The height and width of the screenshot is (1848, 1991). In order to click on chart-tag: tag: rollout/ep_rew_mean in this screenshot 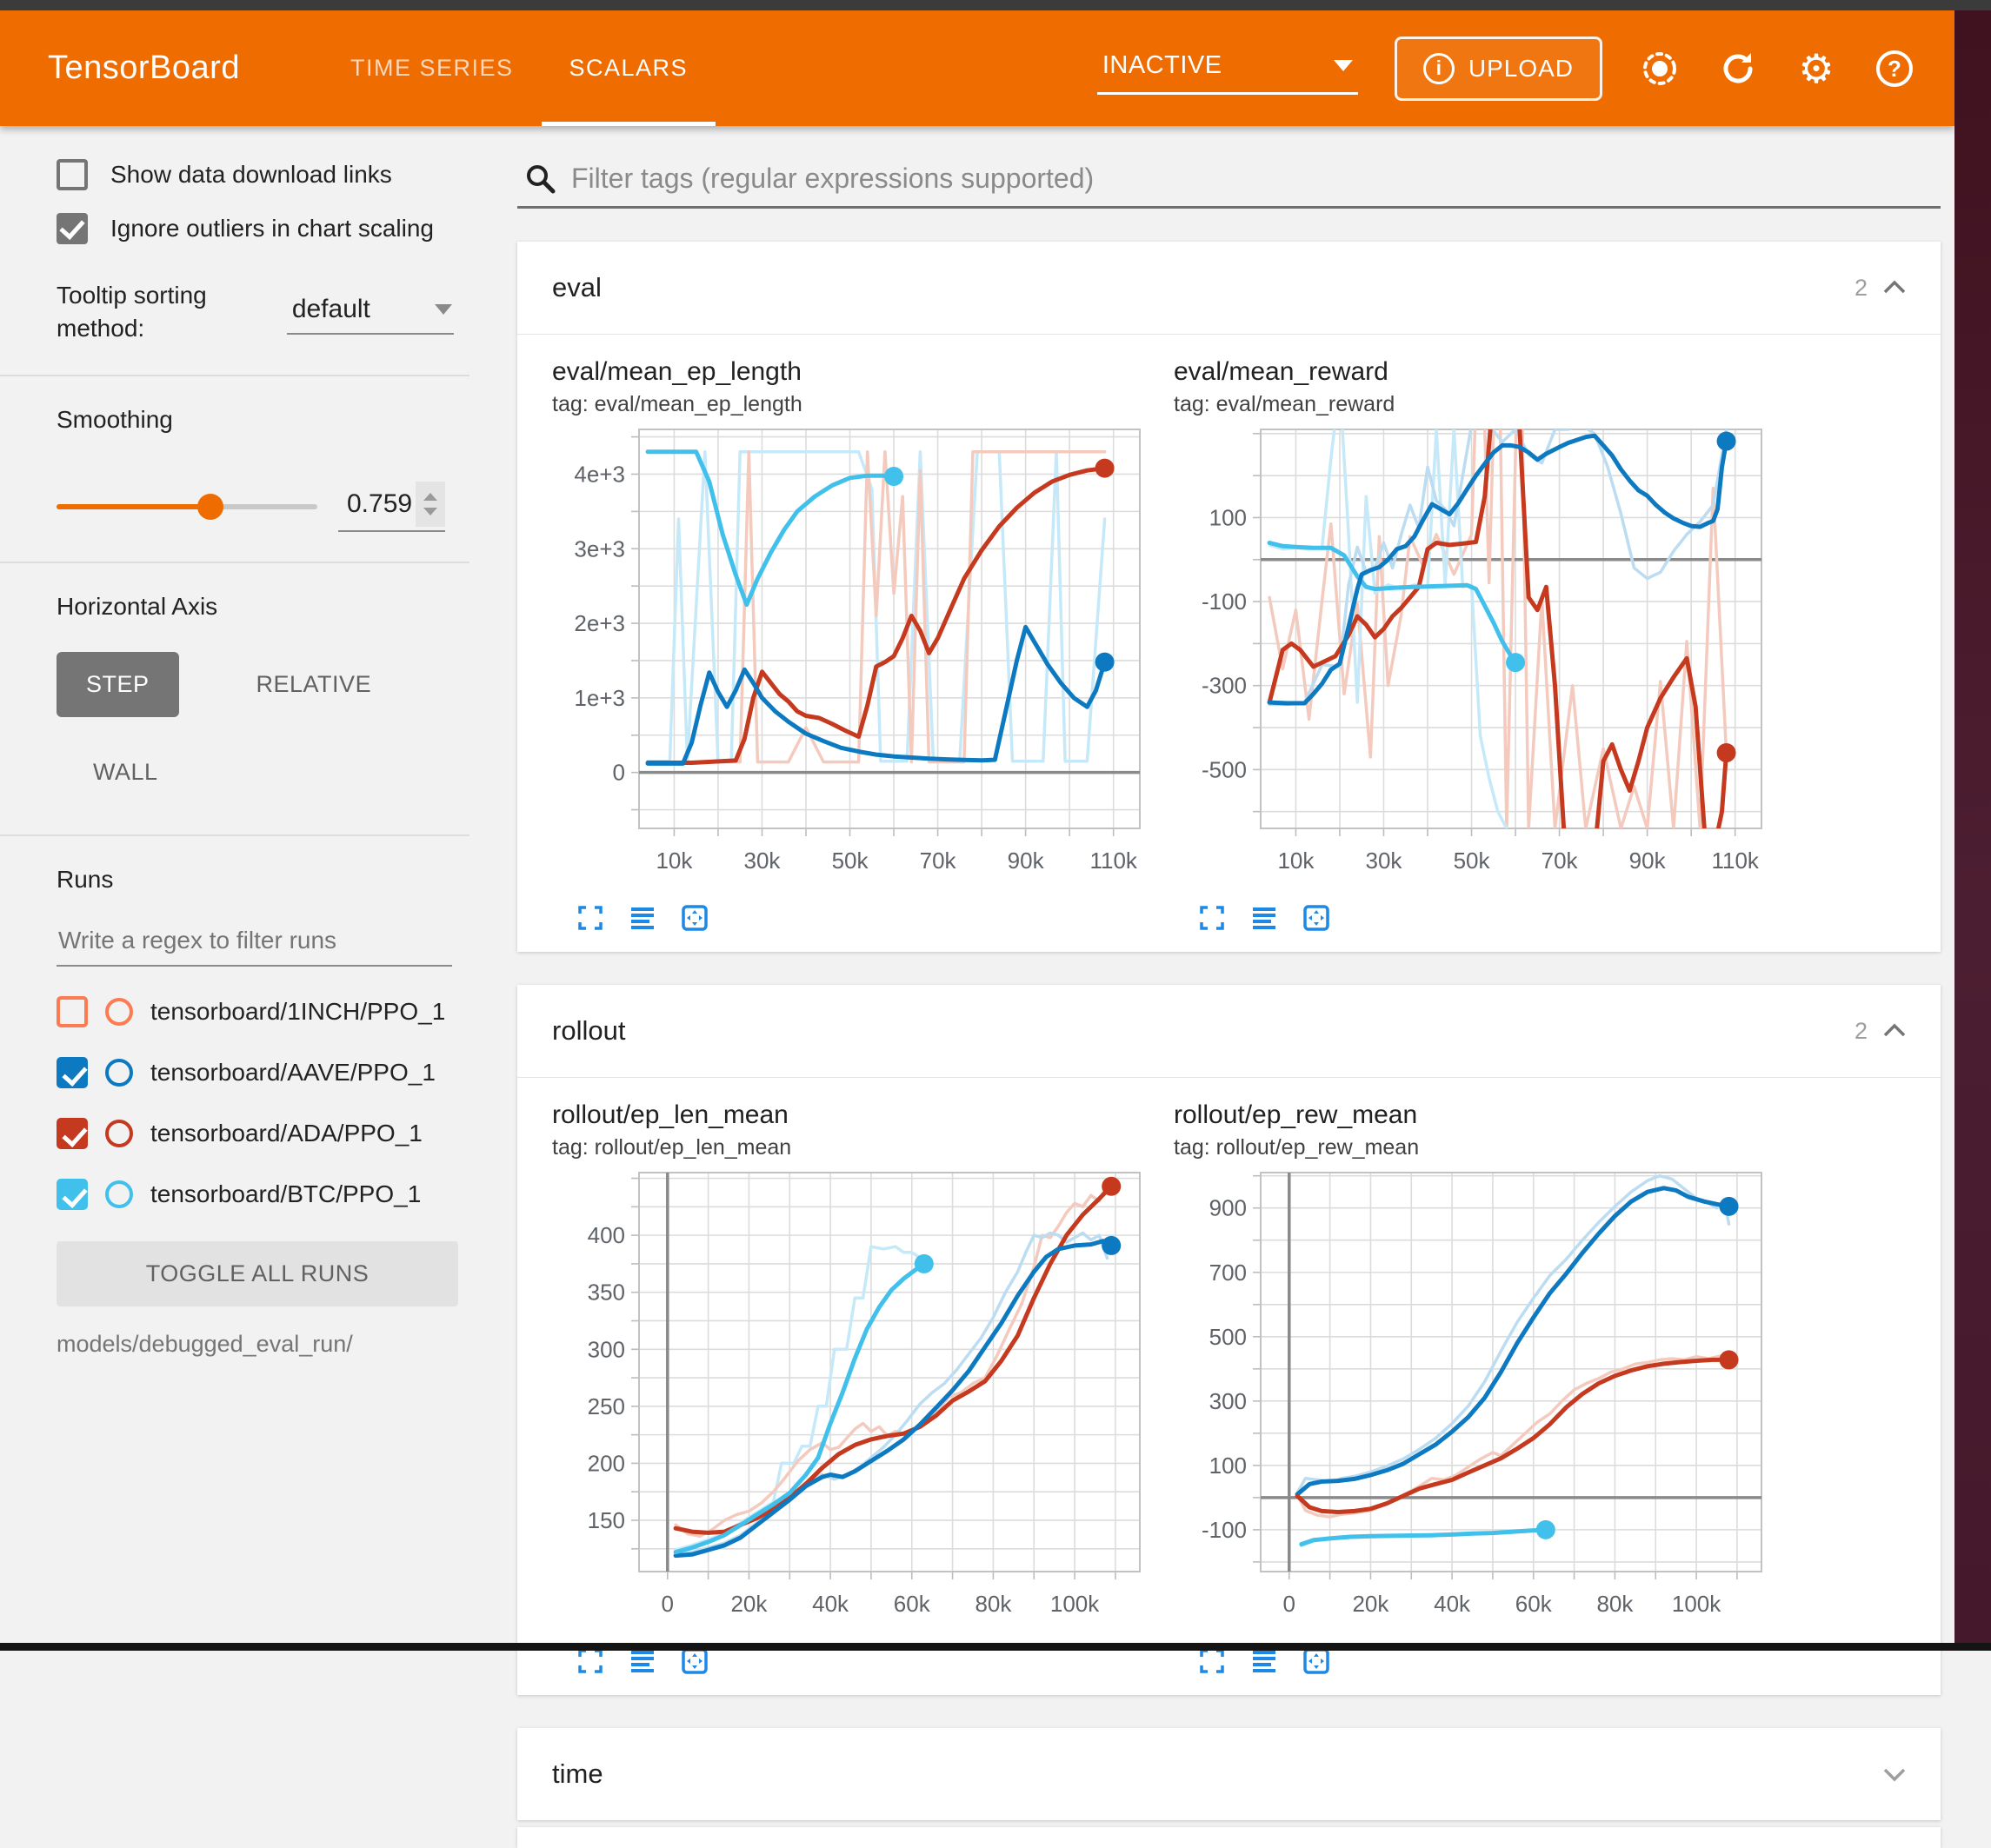, I will do `click(1297, 1147)`.